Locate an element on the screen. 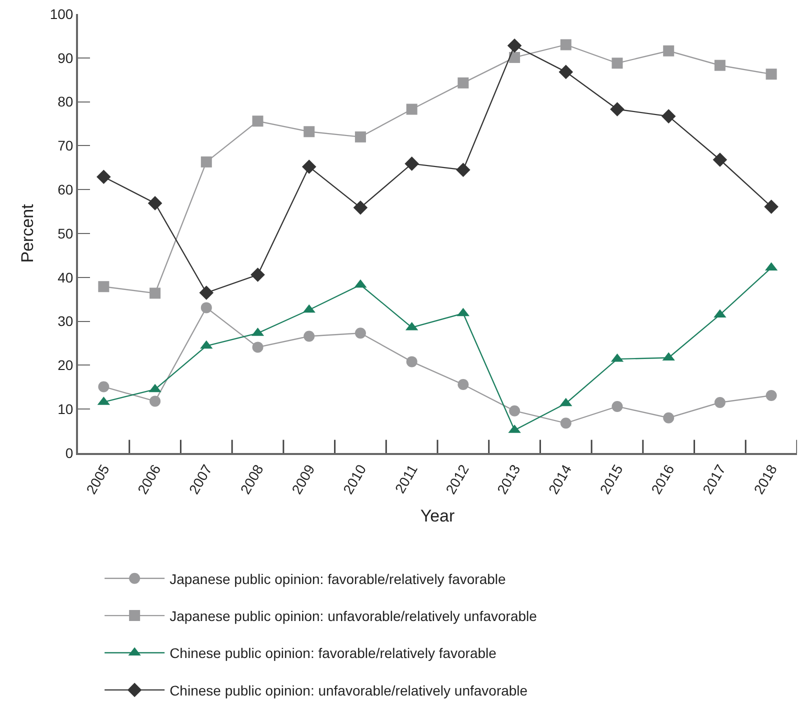 The image size is (801, 722). legend-label: Japanese public opinion: unfavorable/relatively unfavorable is located at coordinates (354, 616).